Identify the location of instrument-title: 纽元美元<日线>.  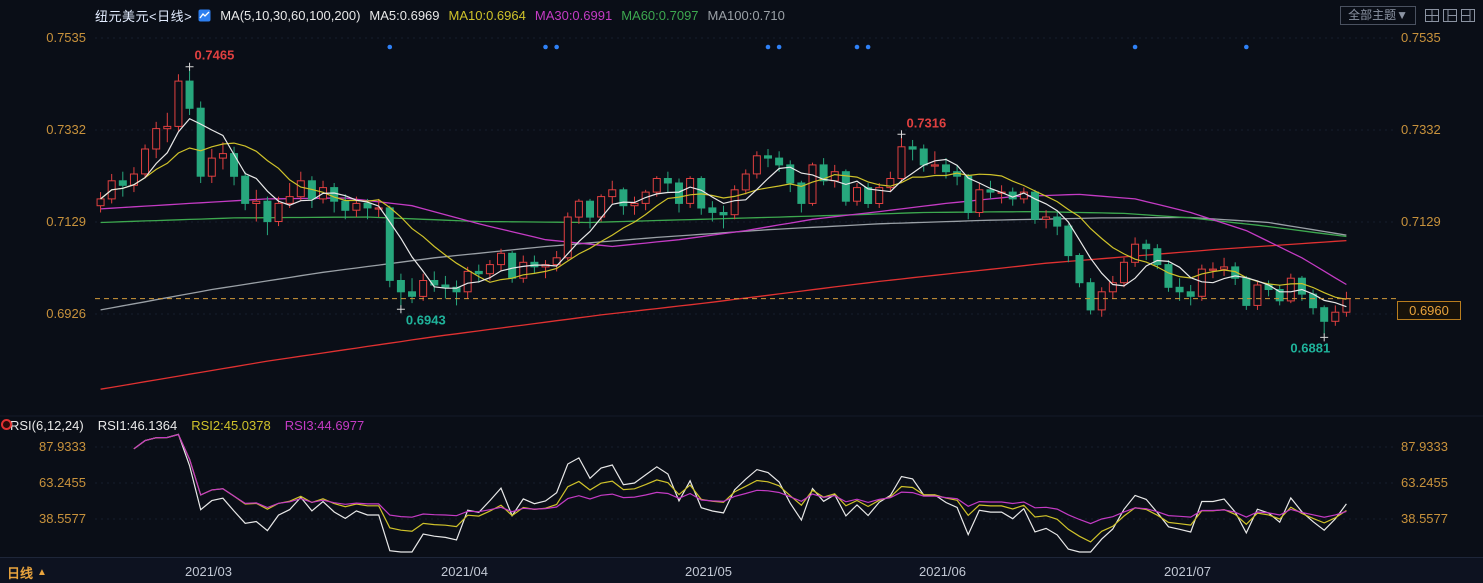
(144, 16).